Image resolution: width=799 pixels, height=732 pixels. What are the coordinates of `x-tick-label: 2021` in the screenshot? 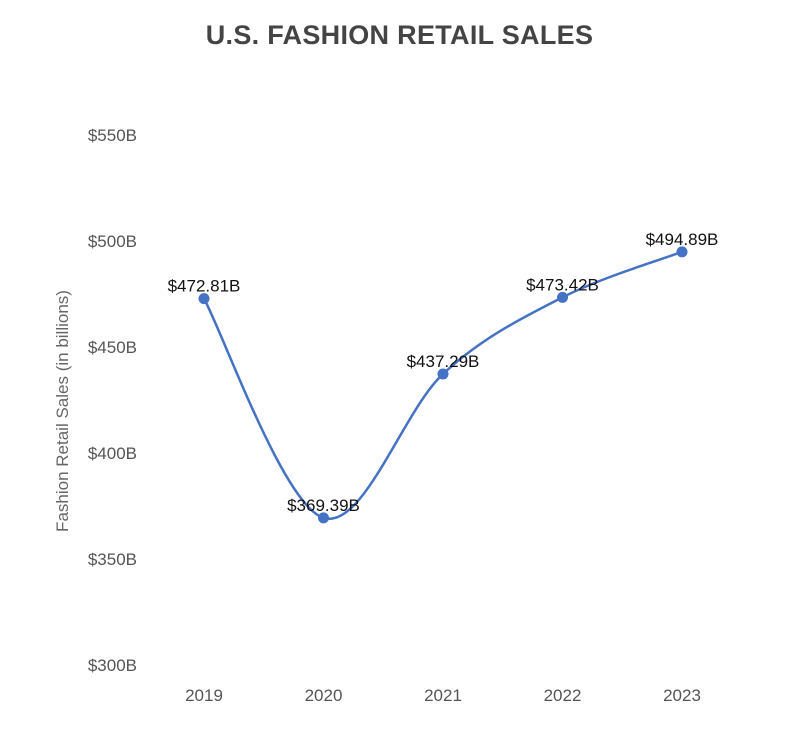 It's located at (443, 695).